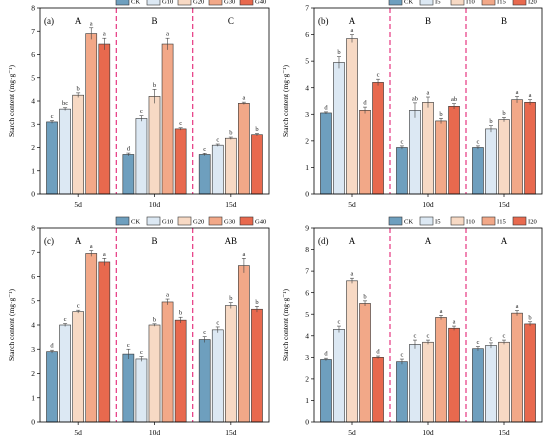 Image resolution: width=550 pixels, height=439 pixels. What do you see at coordinates (501, 3) in the screenshot?
I see `legend-label: I15` at bounding box center [501, 3].